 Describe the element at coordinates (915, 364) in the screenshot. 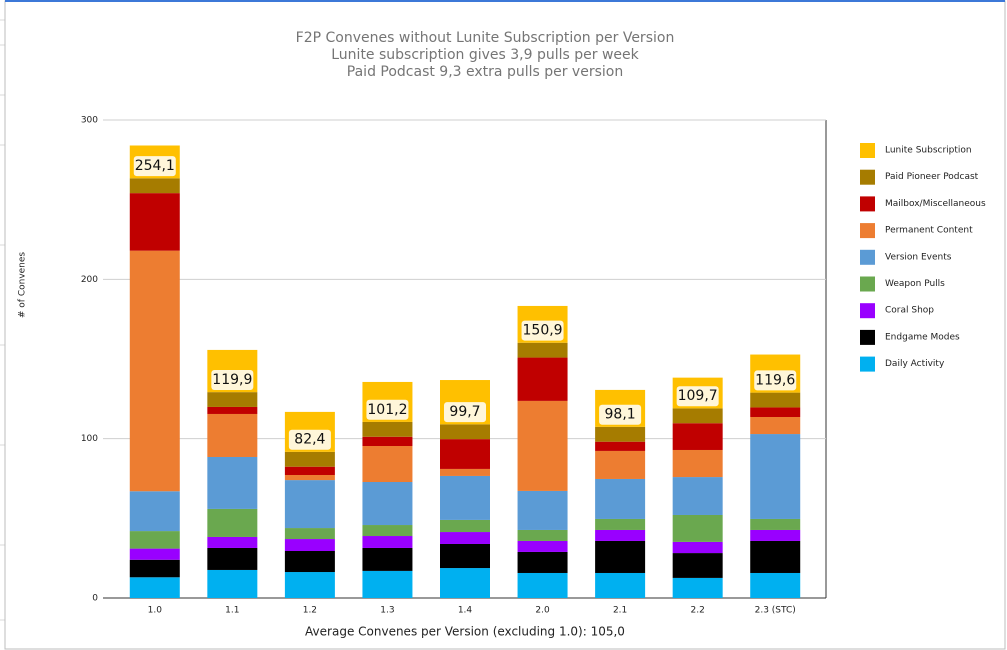

I see `legend-label: Daily Activity` at that location.